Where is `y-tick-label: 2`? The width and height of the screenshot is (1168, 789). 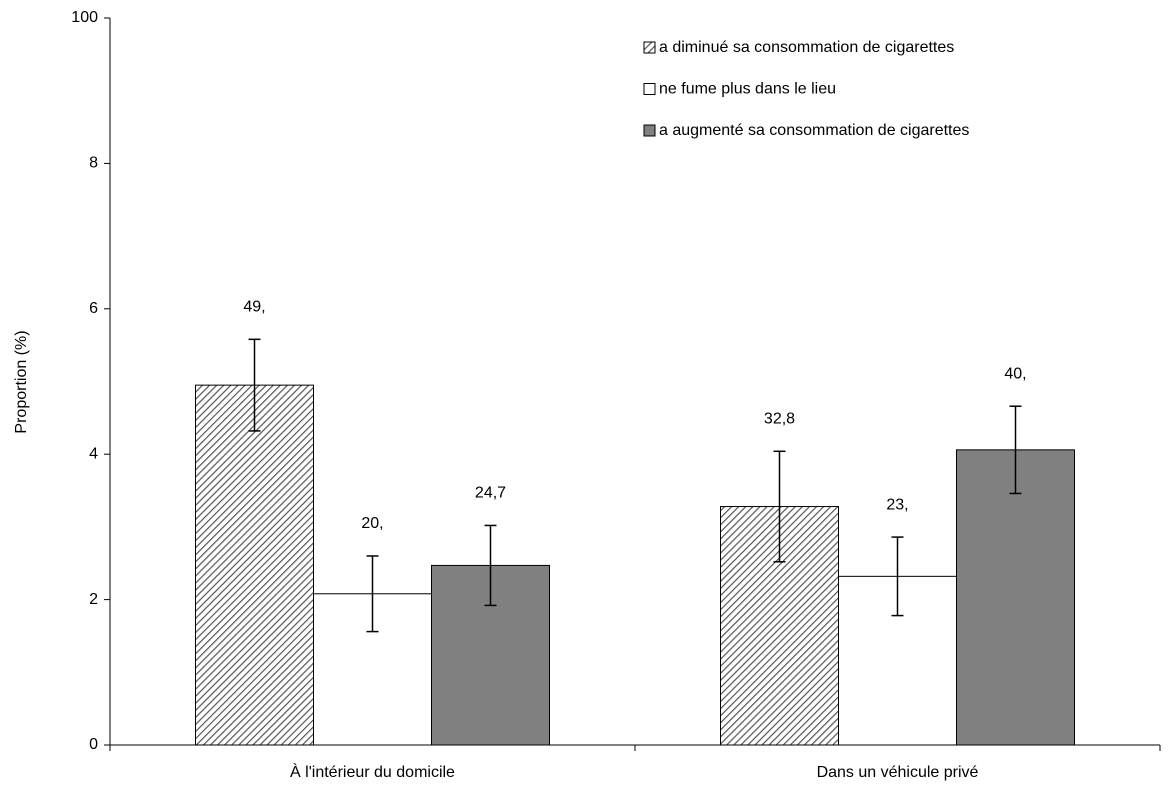 y-tick-label: 2 is located at coordinates (93, 599).